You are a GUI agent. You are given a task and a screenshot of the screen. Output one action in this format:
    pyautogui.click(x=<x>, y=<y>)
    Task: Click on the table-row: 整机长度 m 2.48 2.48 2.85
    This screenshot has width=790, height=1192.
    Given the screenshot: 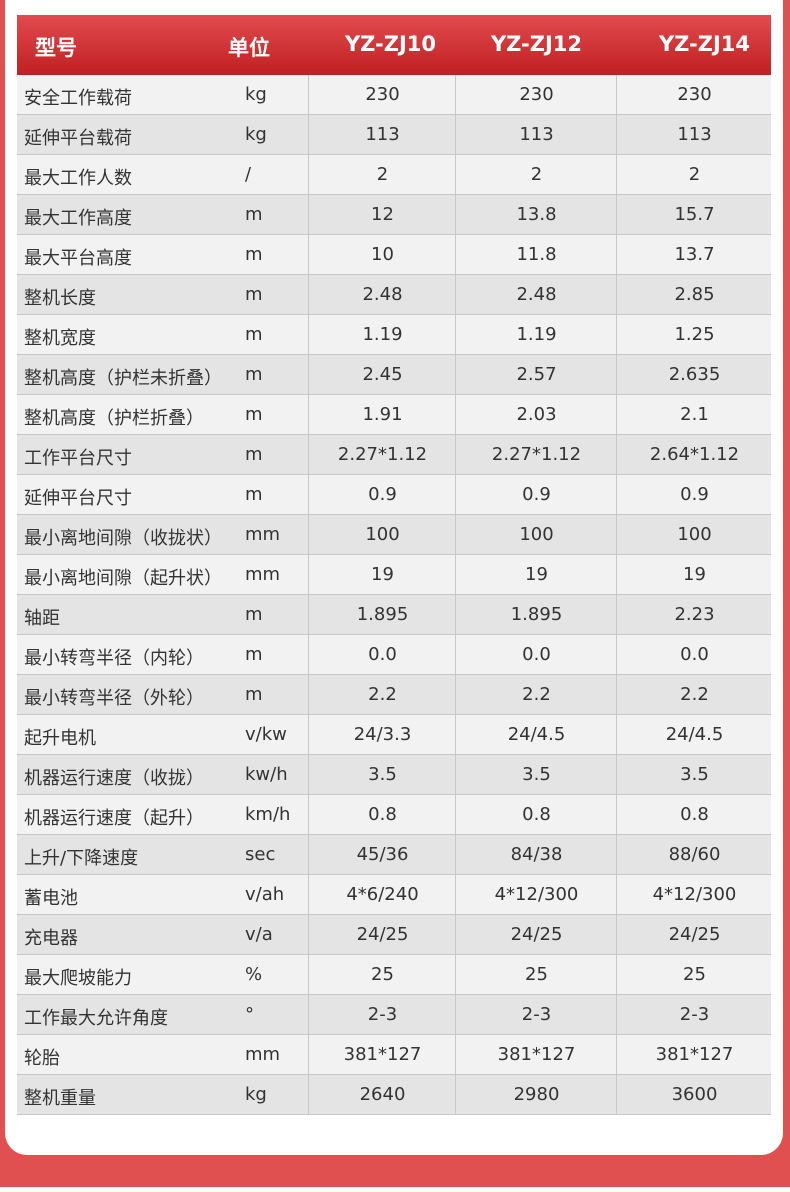 What is the action you would take?
    pyautogui.click(x=394, y=295)
    